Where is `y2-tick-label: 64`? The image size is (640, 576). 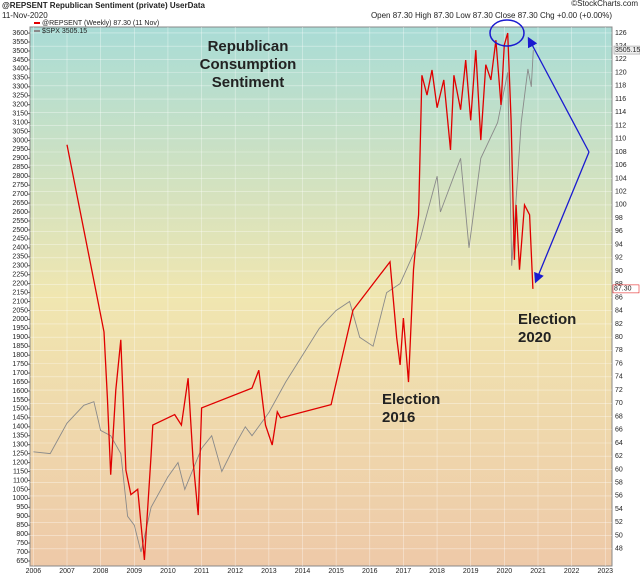 y2-tick-label: 64 is located at coordinates (619, 443).